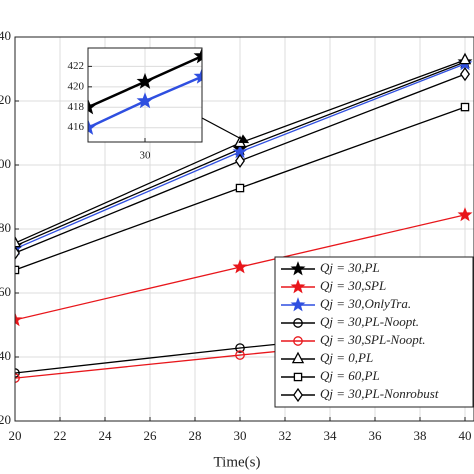  What do you see at coordinates (151, 435) in the screenshot?
I see `x-tick-label: 26` at bounding box center [151, 435].